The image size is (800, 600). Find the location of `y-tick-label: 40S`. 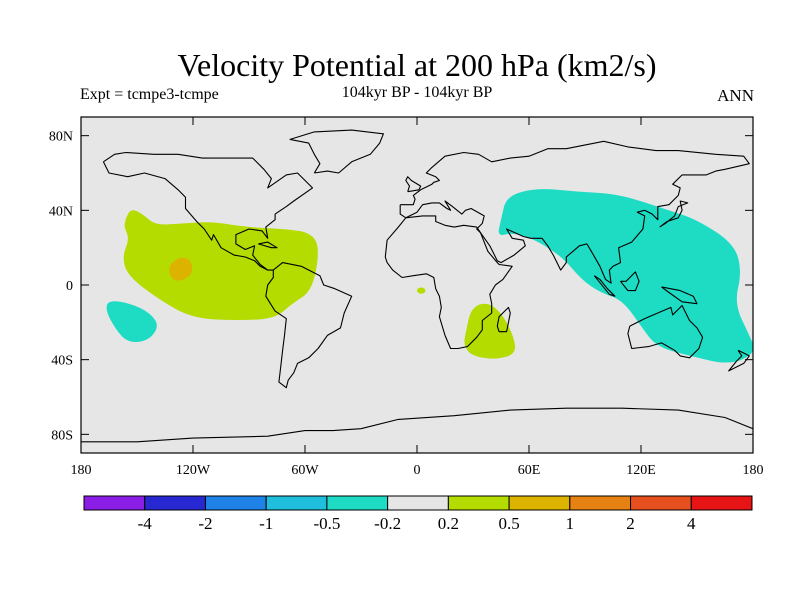

y-tick-label: 40S is located at coordinates (62, 361).